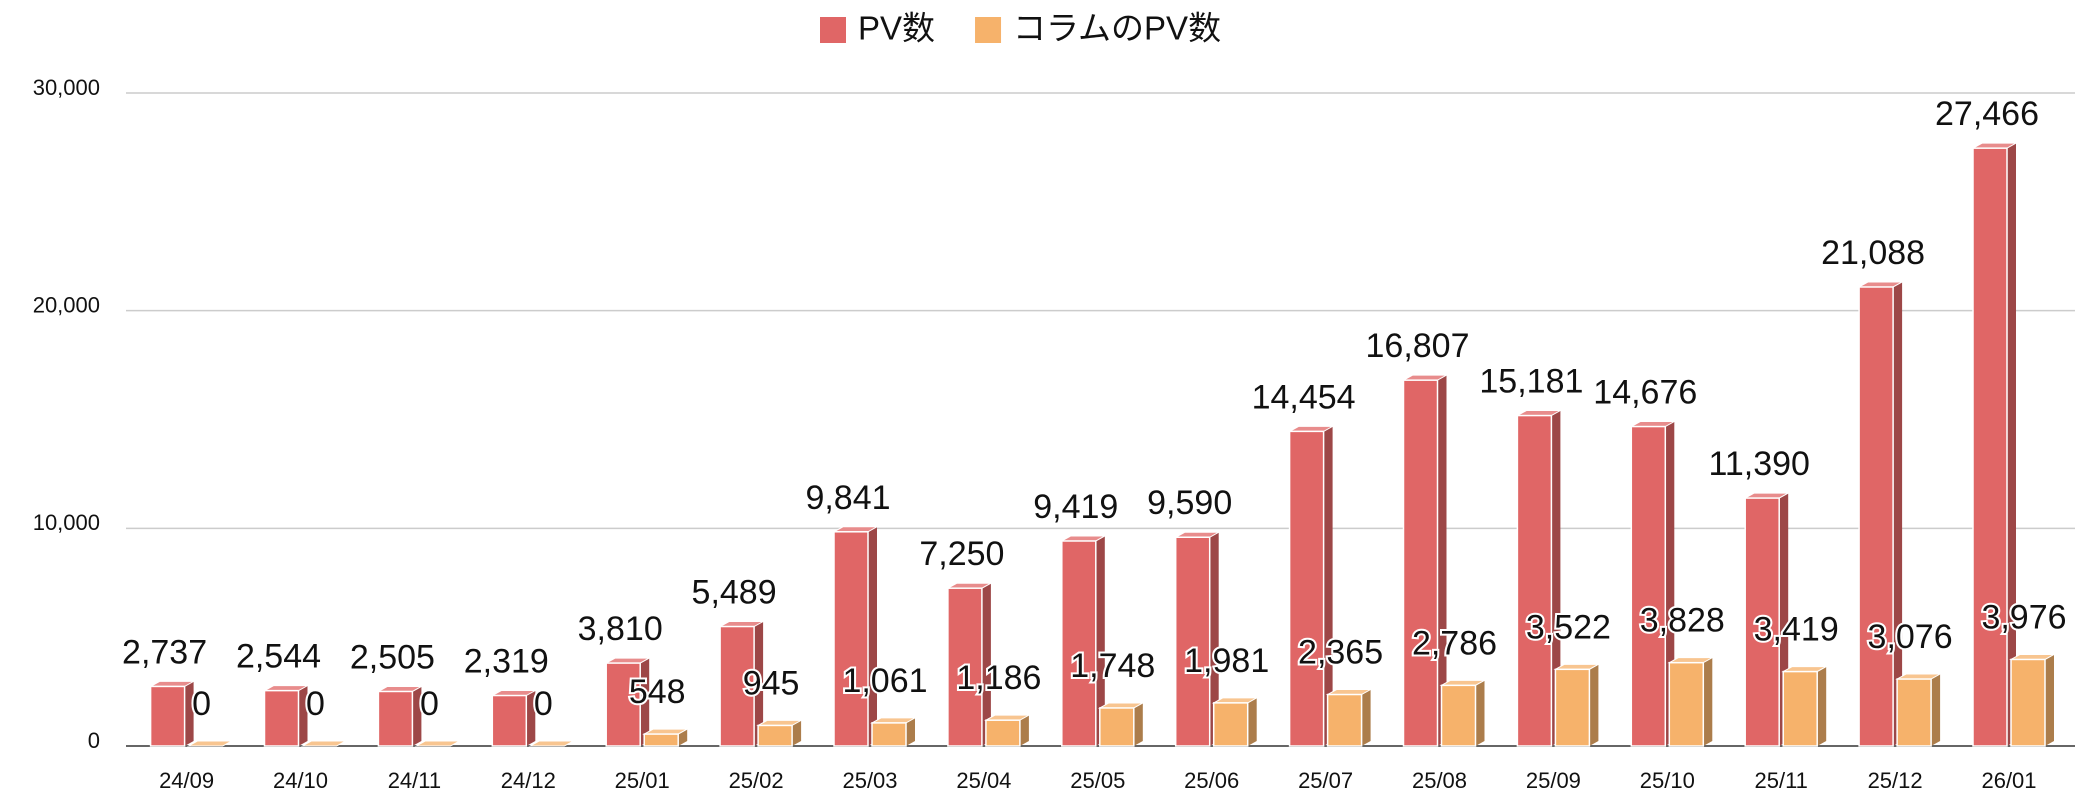 The image size is (2075, 794). Describe the element at coordinates (1873, 253) in the screenshot. I see `value-label: 21,088` at that location.